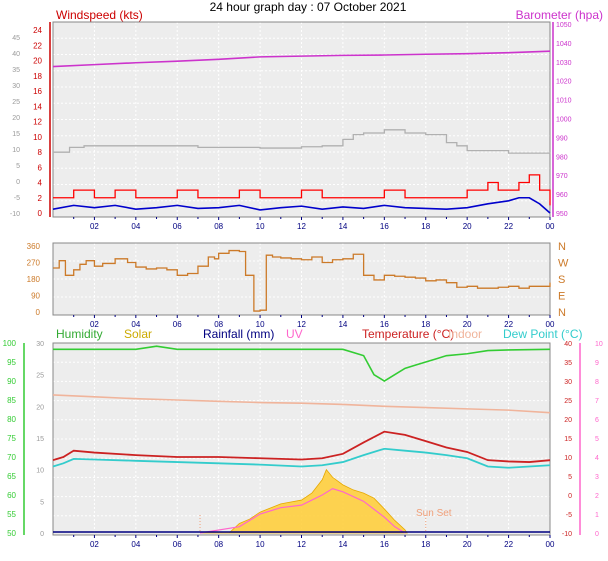 Image resolution: width=608 pixels, height=561 pixels. I want to click on grey-tick-label: 40, so click(16, 54).